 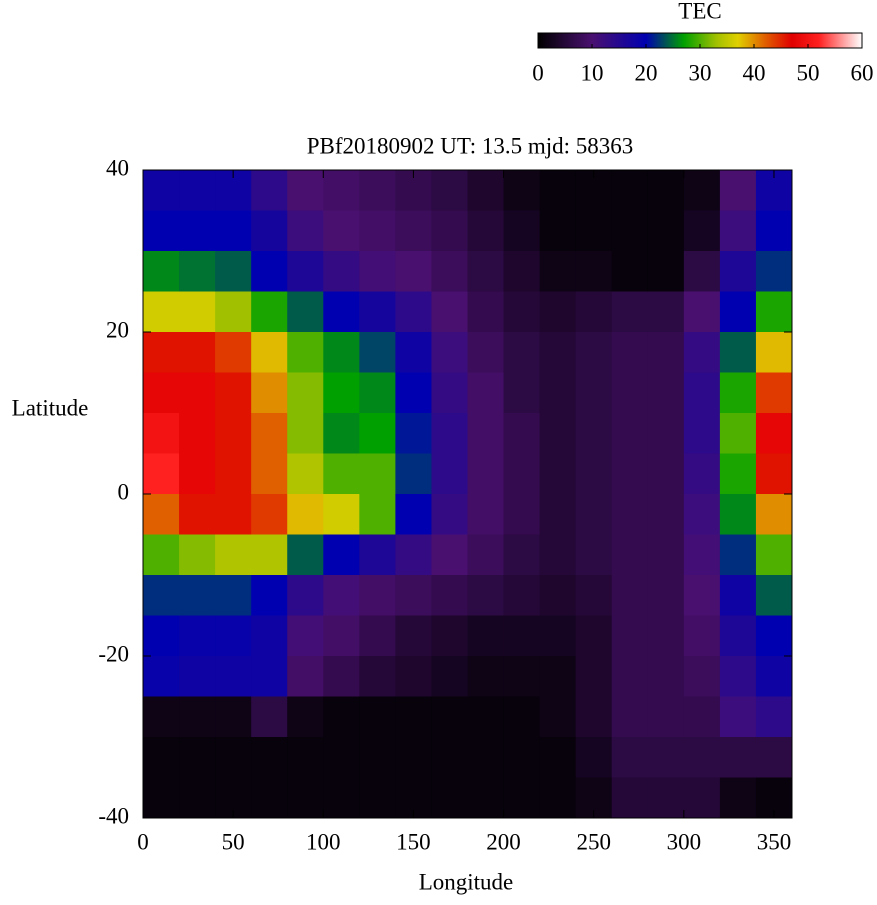 What do you see at coordinates (470, 145) in the screenshot?
I see `chart-title: PBf20180902 UT: 13.5 mjd: 58363` at bounding box center [470, 145].